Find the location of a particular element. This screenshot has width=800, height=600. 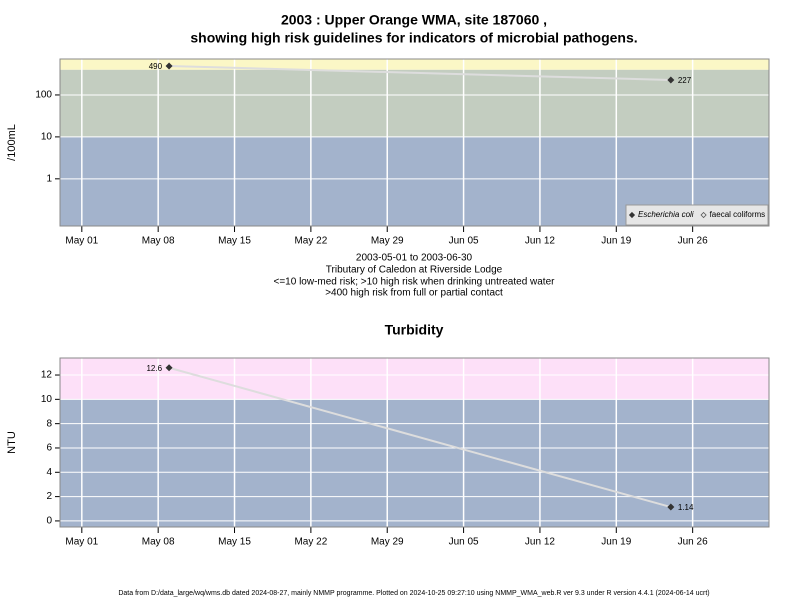

note: 2003-05-01 to 2003-06-30 is located at coordinates (414, 258).